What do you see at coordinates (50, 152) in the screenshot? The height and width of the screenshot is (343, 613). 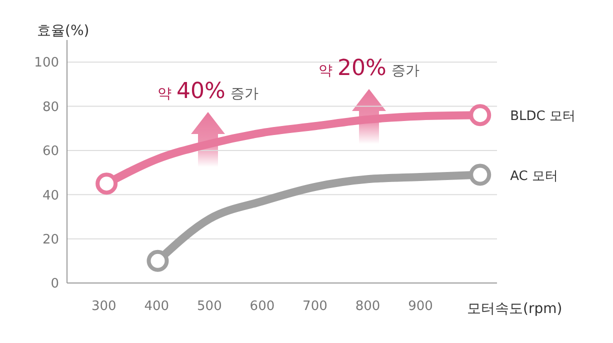 I see `y-tick-label: 60` at bounding box center [50, 152].